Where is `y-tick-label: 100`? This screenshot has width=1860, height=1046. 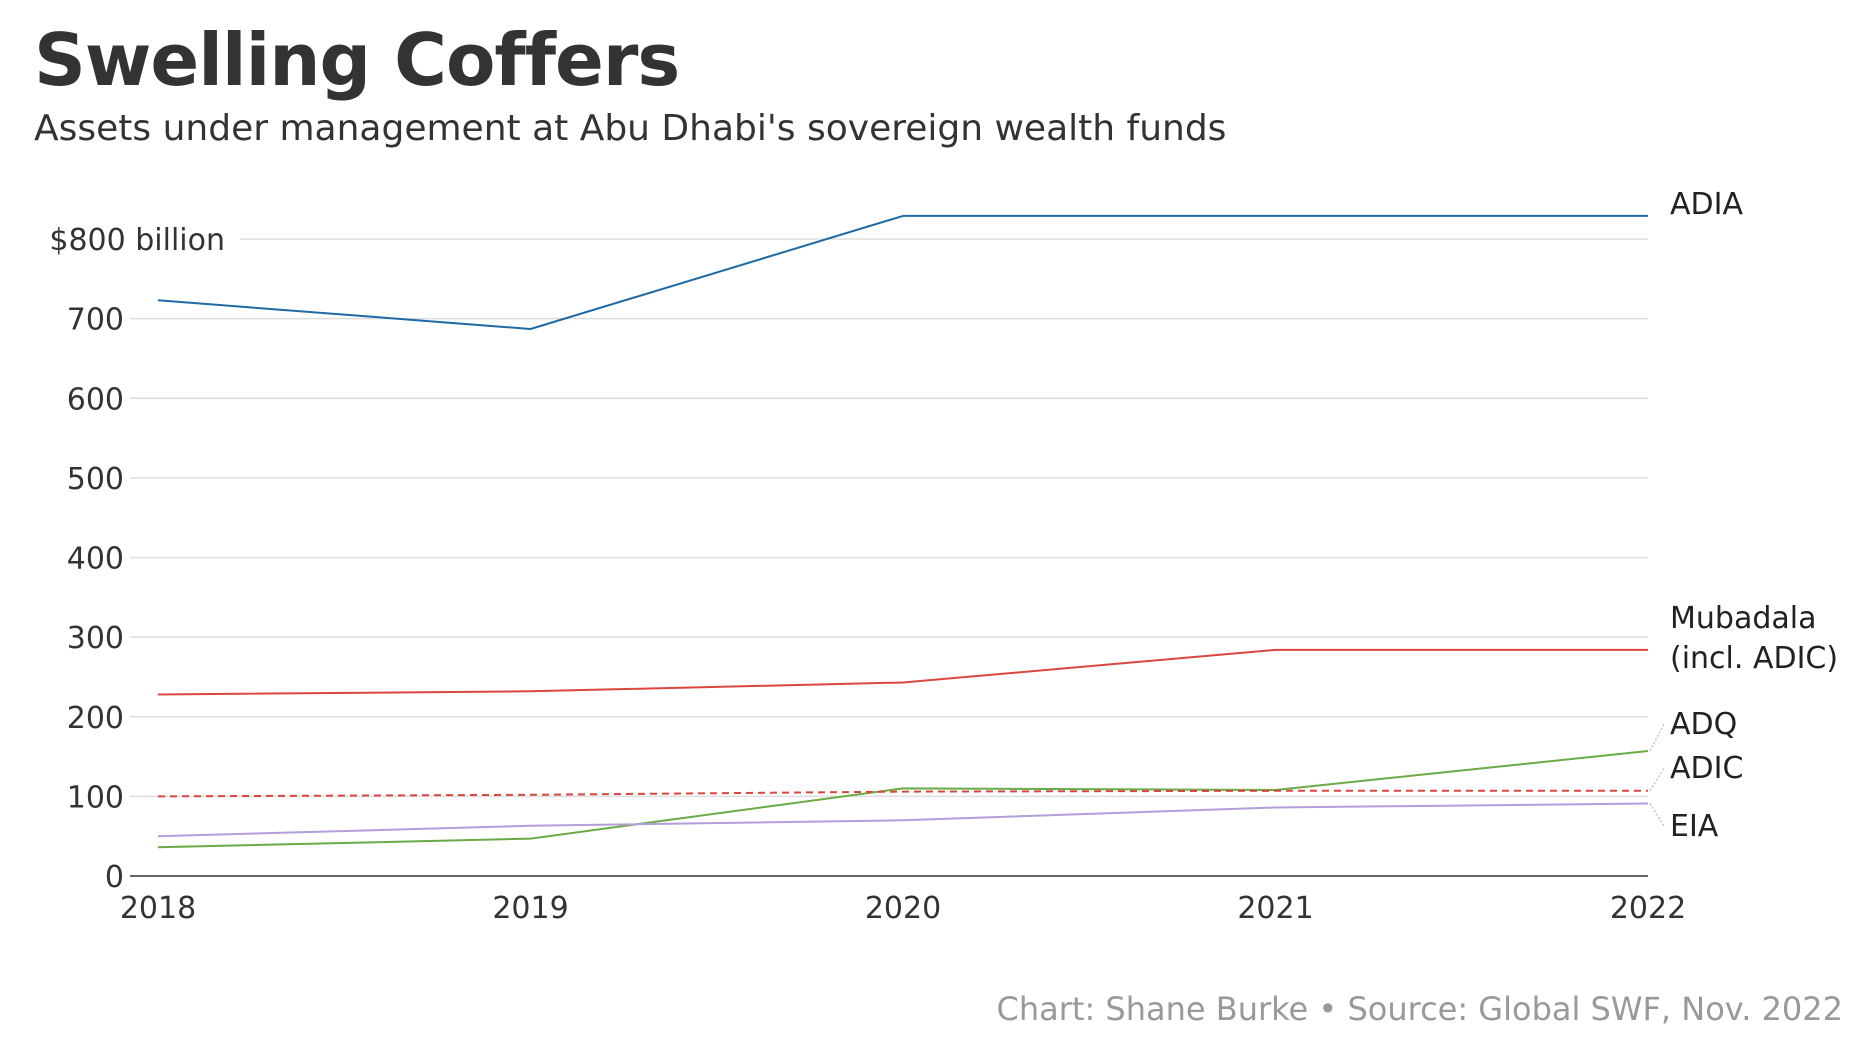
y-tick-label: 100 is located at coordinates (95, 797).